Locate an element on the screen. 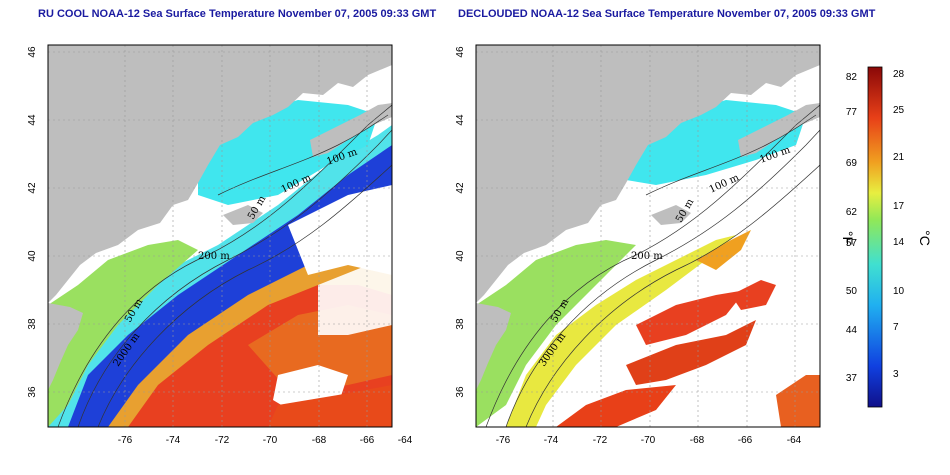  c-tick-label: 21 is located at coordinates (899, 157).